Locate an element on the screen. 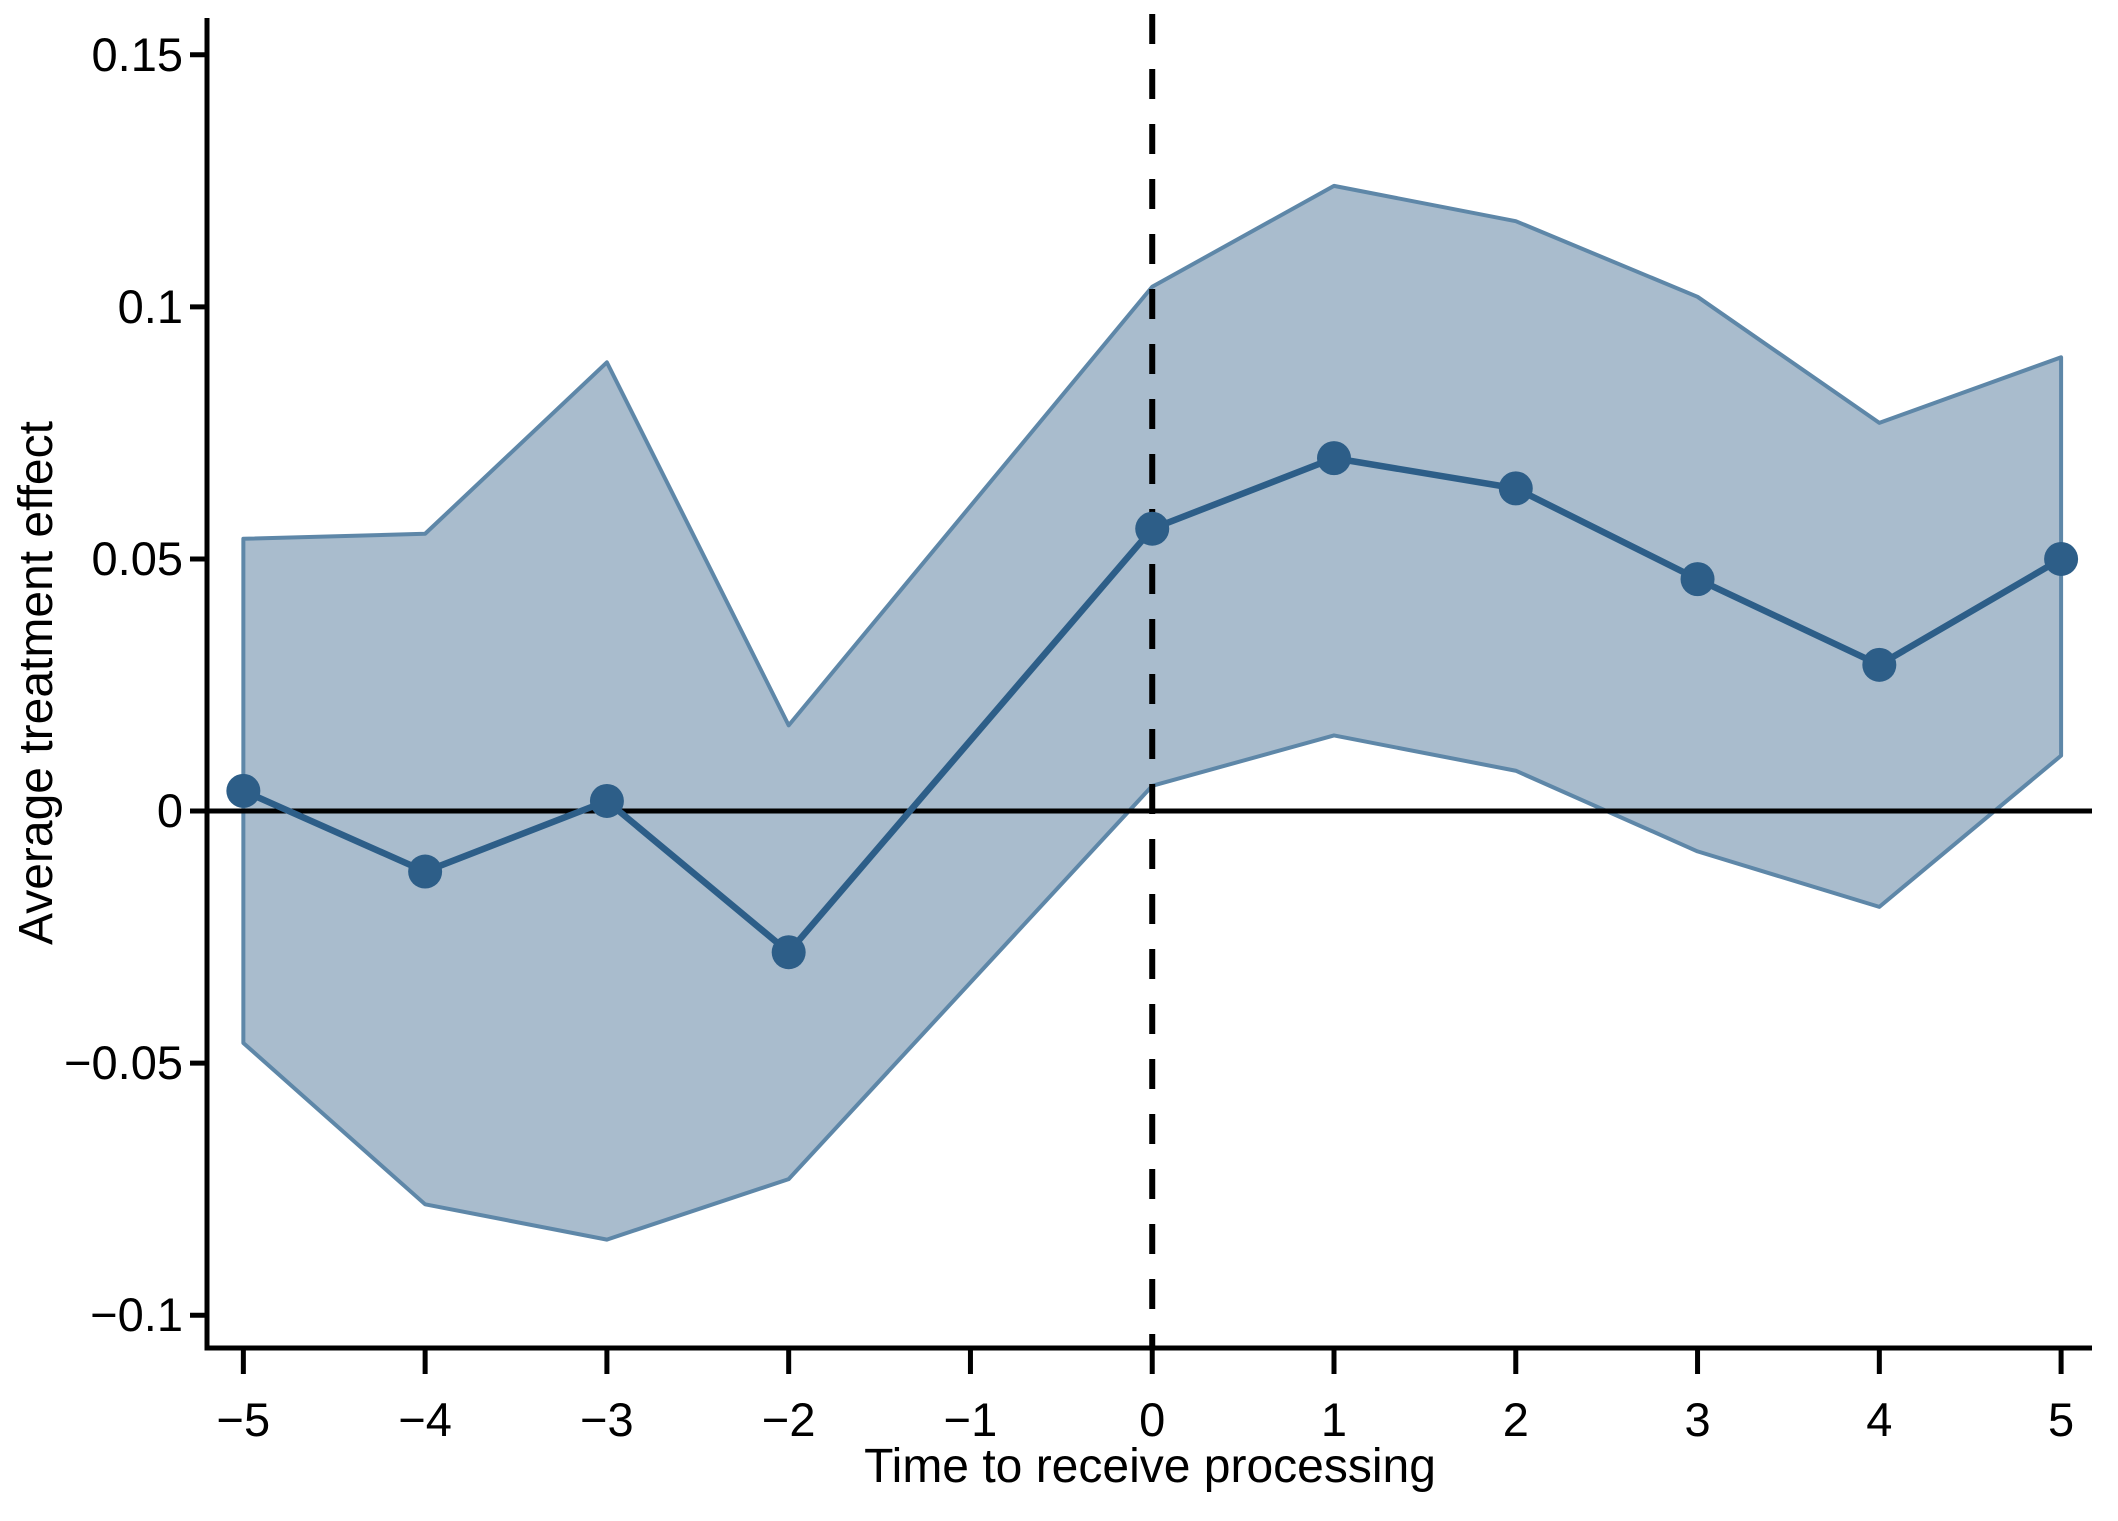 Image resolution: width=2118 pixels, height=1521 pixels. x-tick-label: −5 is located at coordinates (244, 1419).